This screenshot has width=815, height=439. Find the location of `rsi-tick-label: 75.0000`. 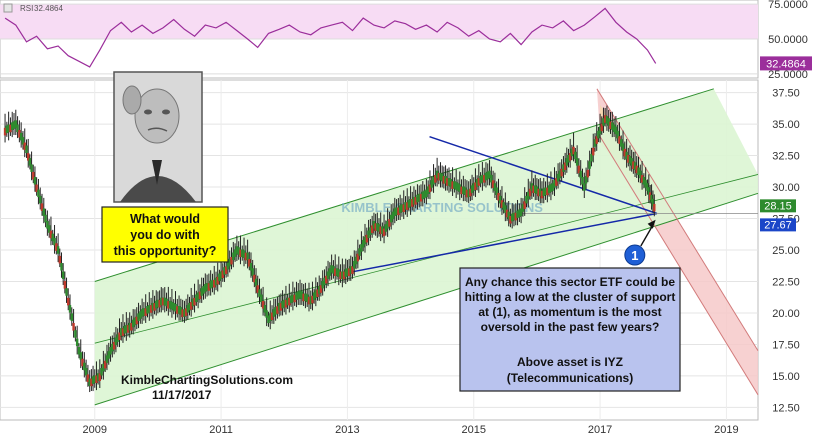

rsi-tick-label: 75.0000 is located at coordinates (788, 5).